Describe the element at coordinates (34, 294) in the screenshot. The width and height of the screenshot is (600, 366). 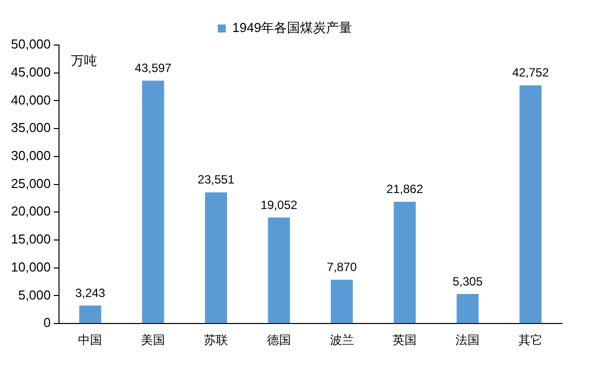
I see `y-tick-label: 5,000` at that location.